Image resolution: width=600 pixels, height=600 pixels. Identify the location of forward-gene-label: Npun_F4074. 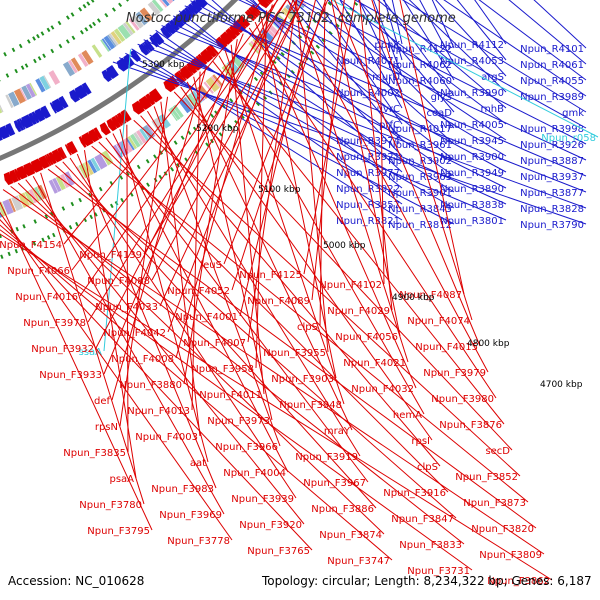
(438, 321).